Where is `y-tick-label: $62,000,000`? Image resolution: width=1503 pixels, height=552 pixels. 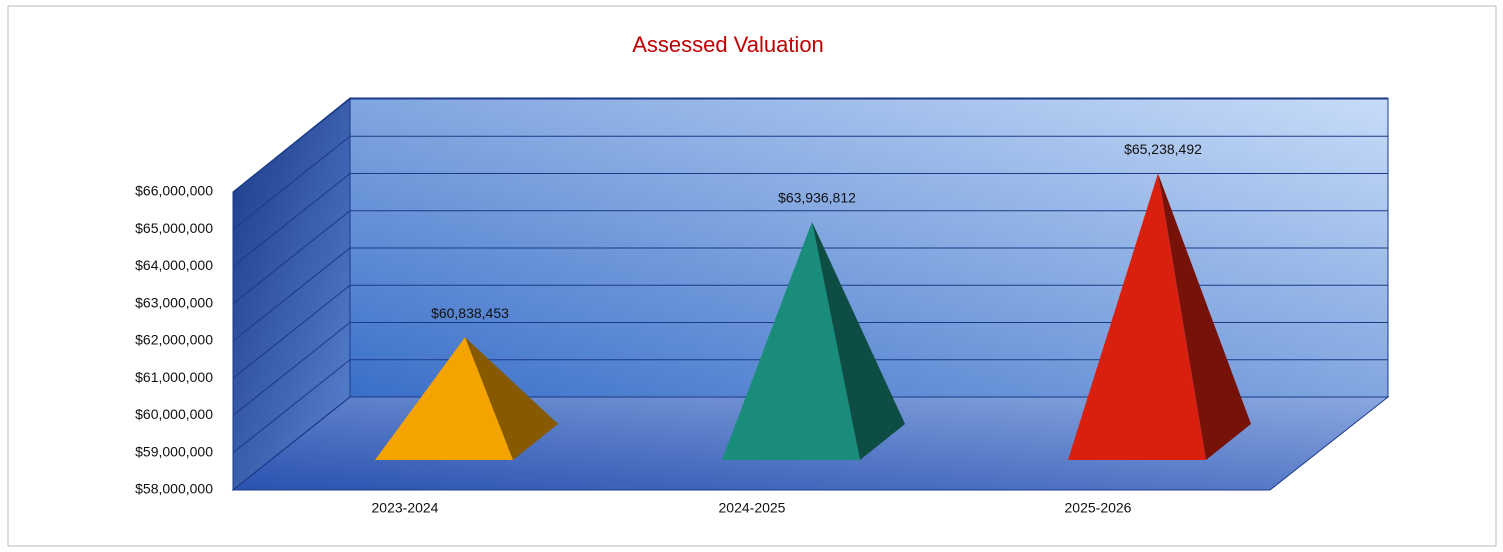 y-tick-label: $62,000,000 is located at coordinates (174, 340).